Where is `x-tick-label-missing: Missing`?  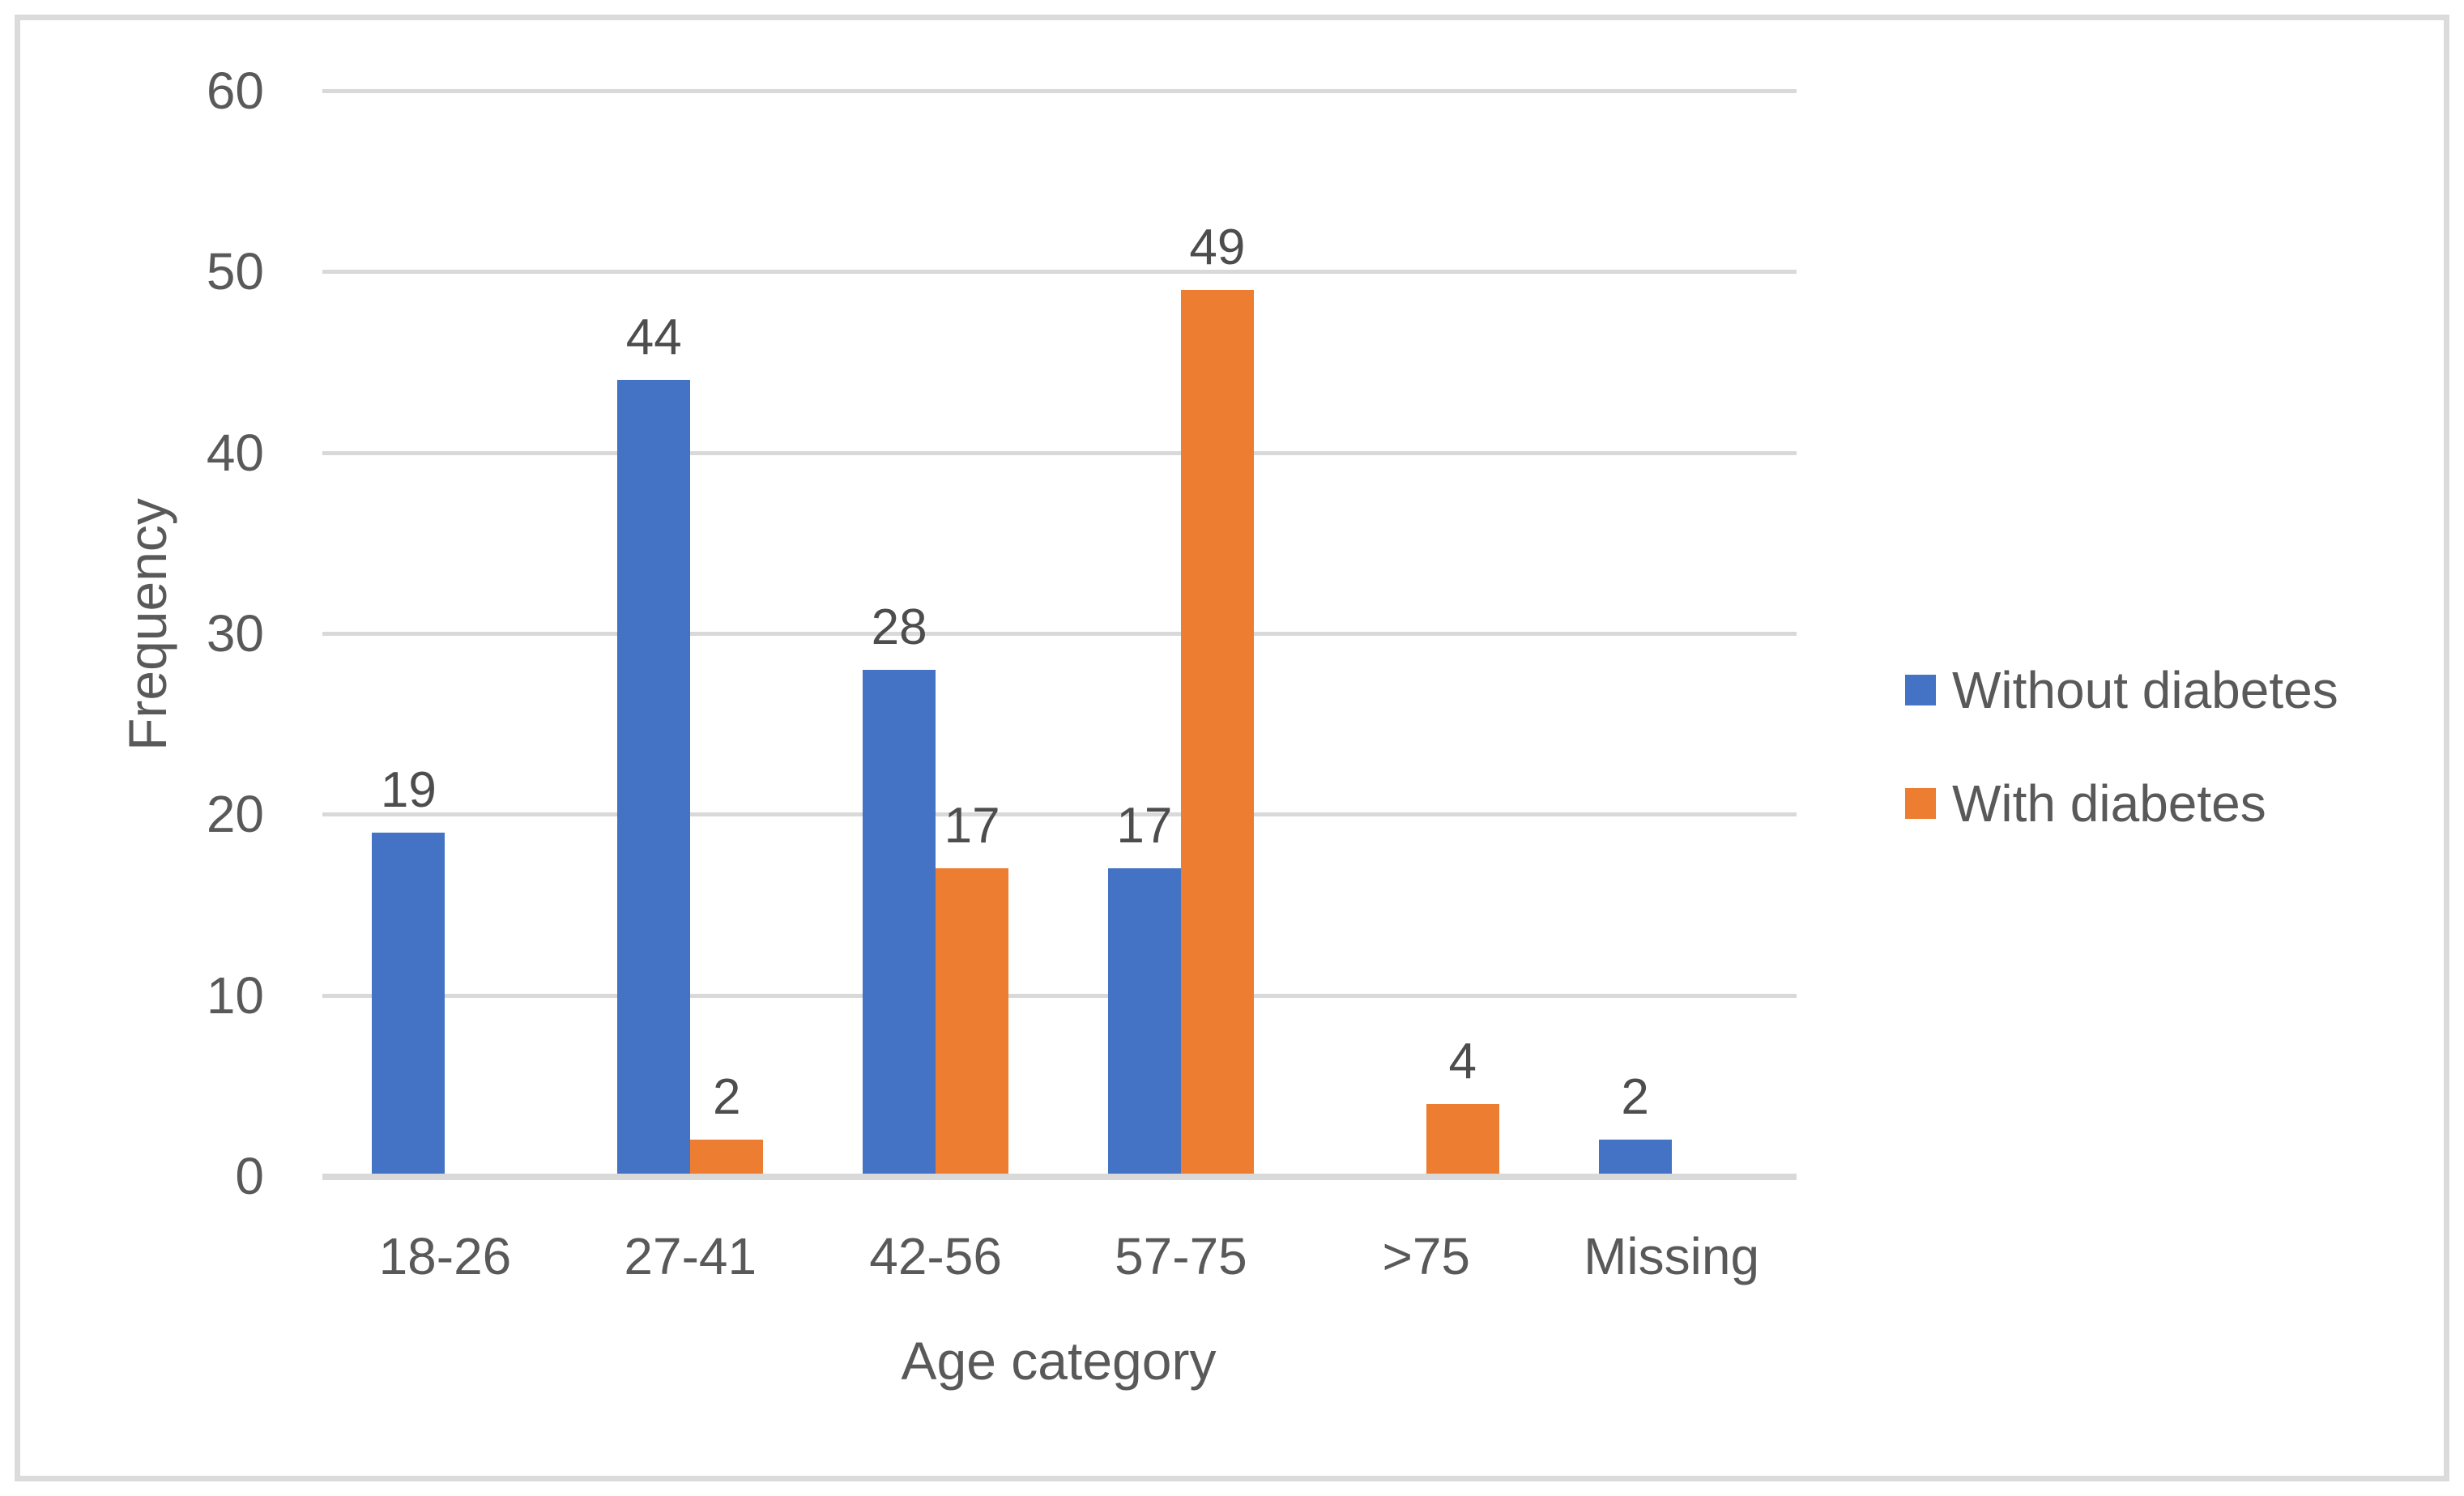
x-tick-label-missing: Missing is located at coordinates (1672, 1256).